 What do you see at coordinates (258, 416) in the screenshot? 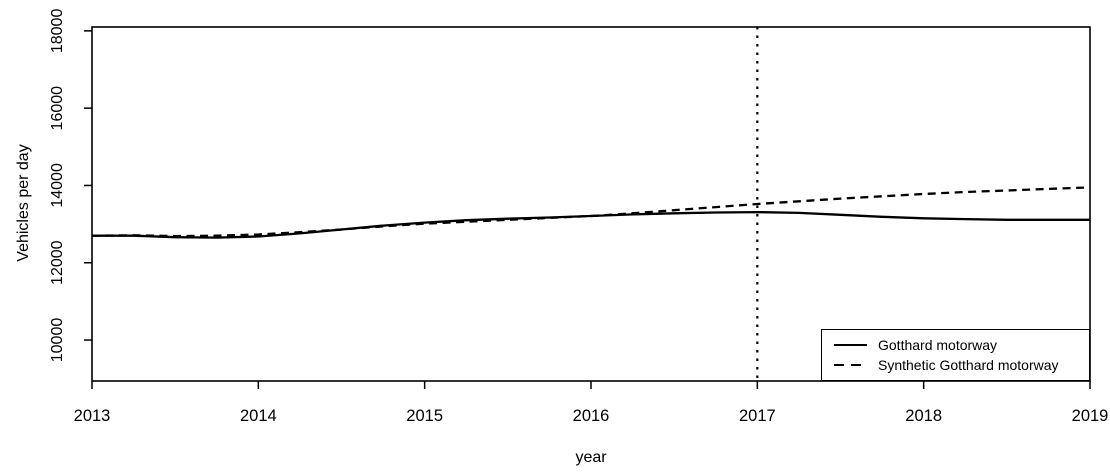
I see `x-tick-label: 2014` at bounding box center [258, 416].